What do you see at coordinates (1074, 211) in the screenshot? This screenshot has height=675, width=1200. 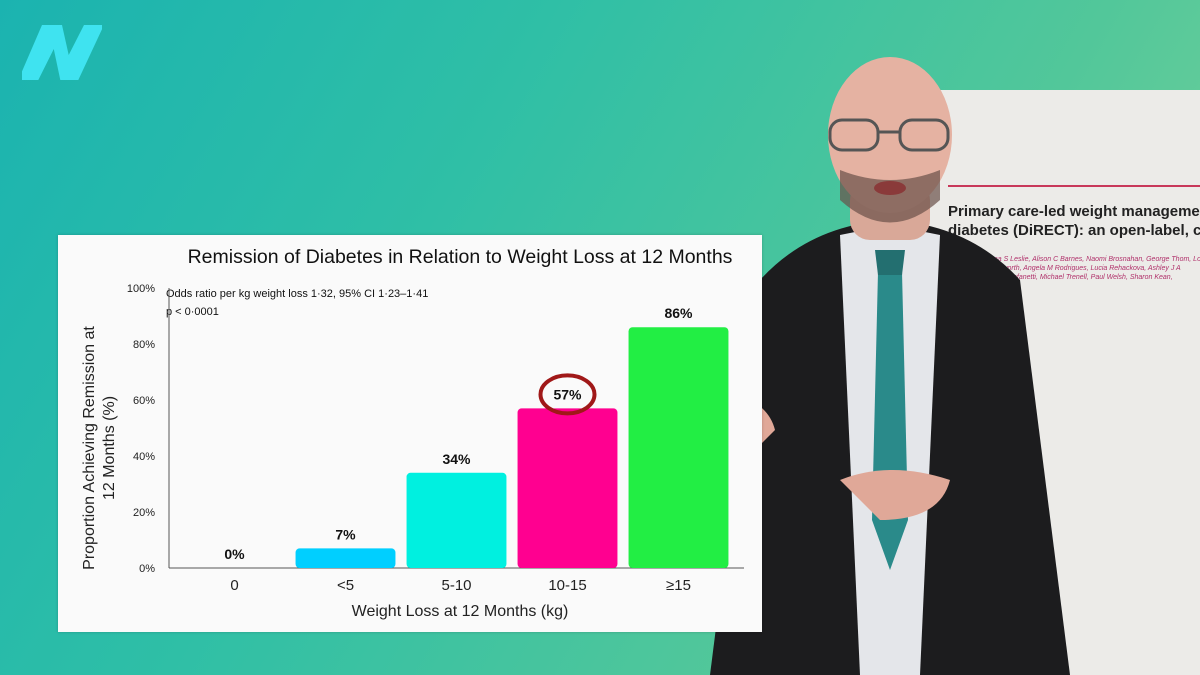 I see `title-line: Primary care-led weight management` at bounding box center [1074, 211].